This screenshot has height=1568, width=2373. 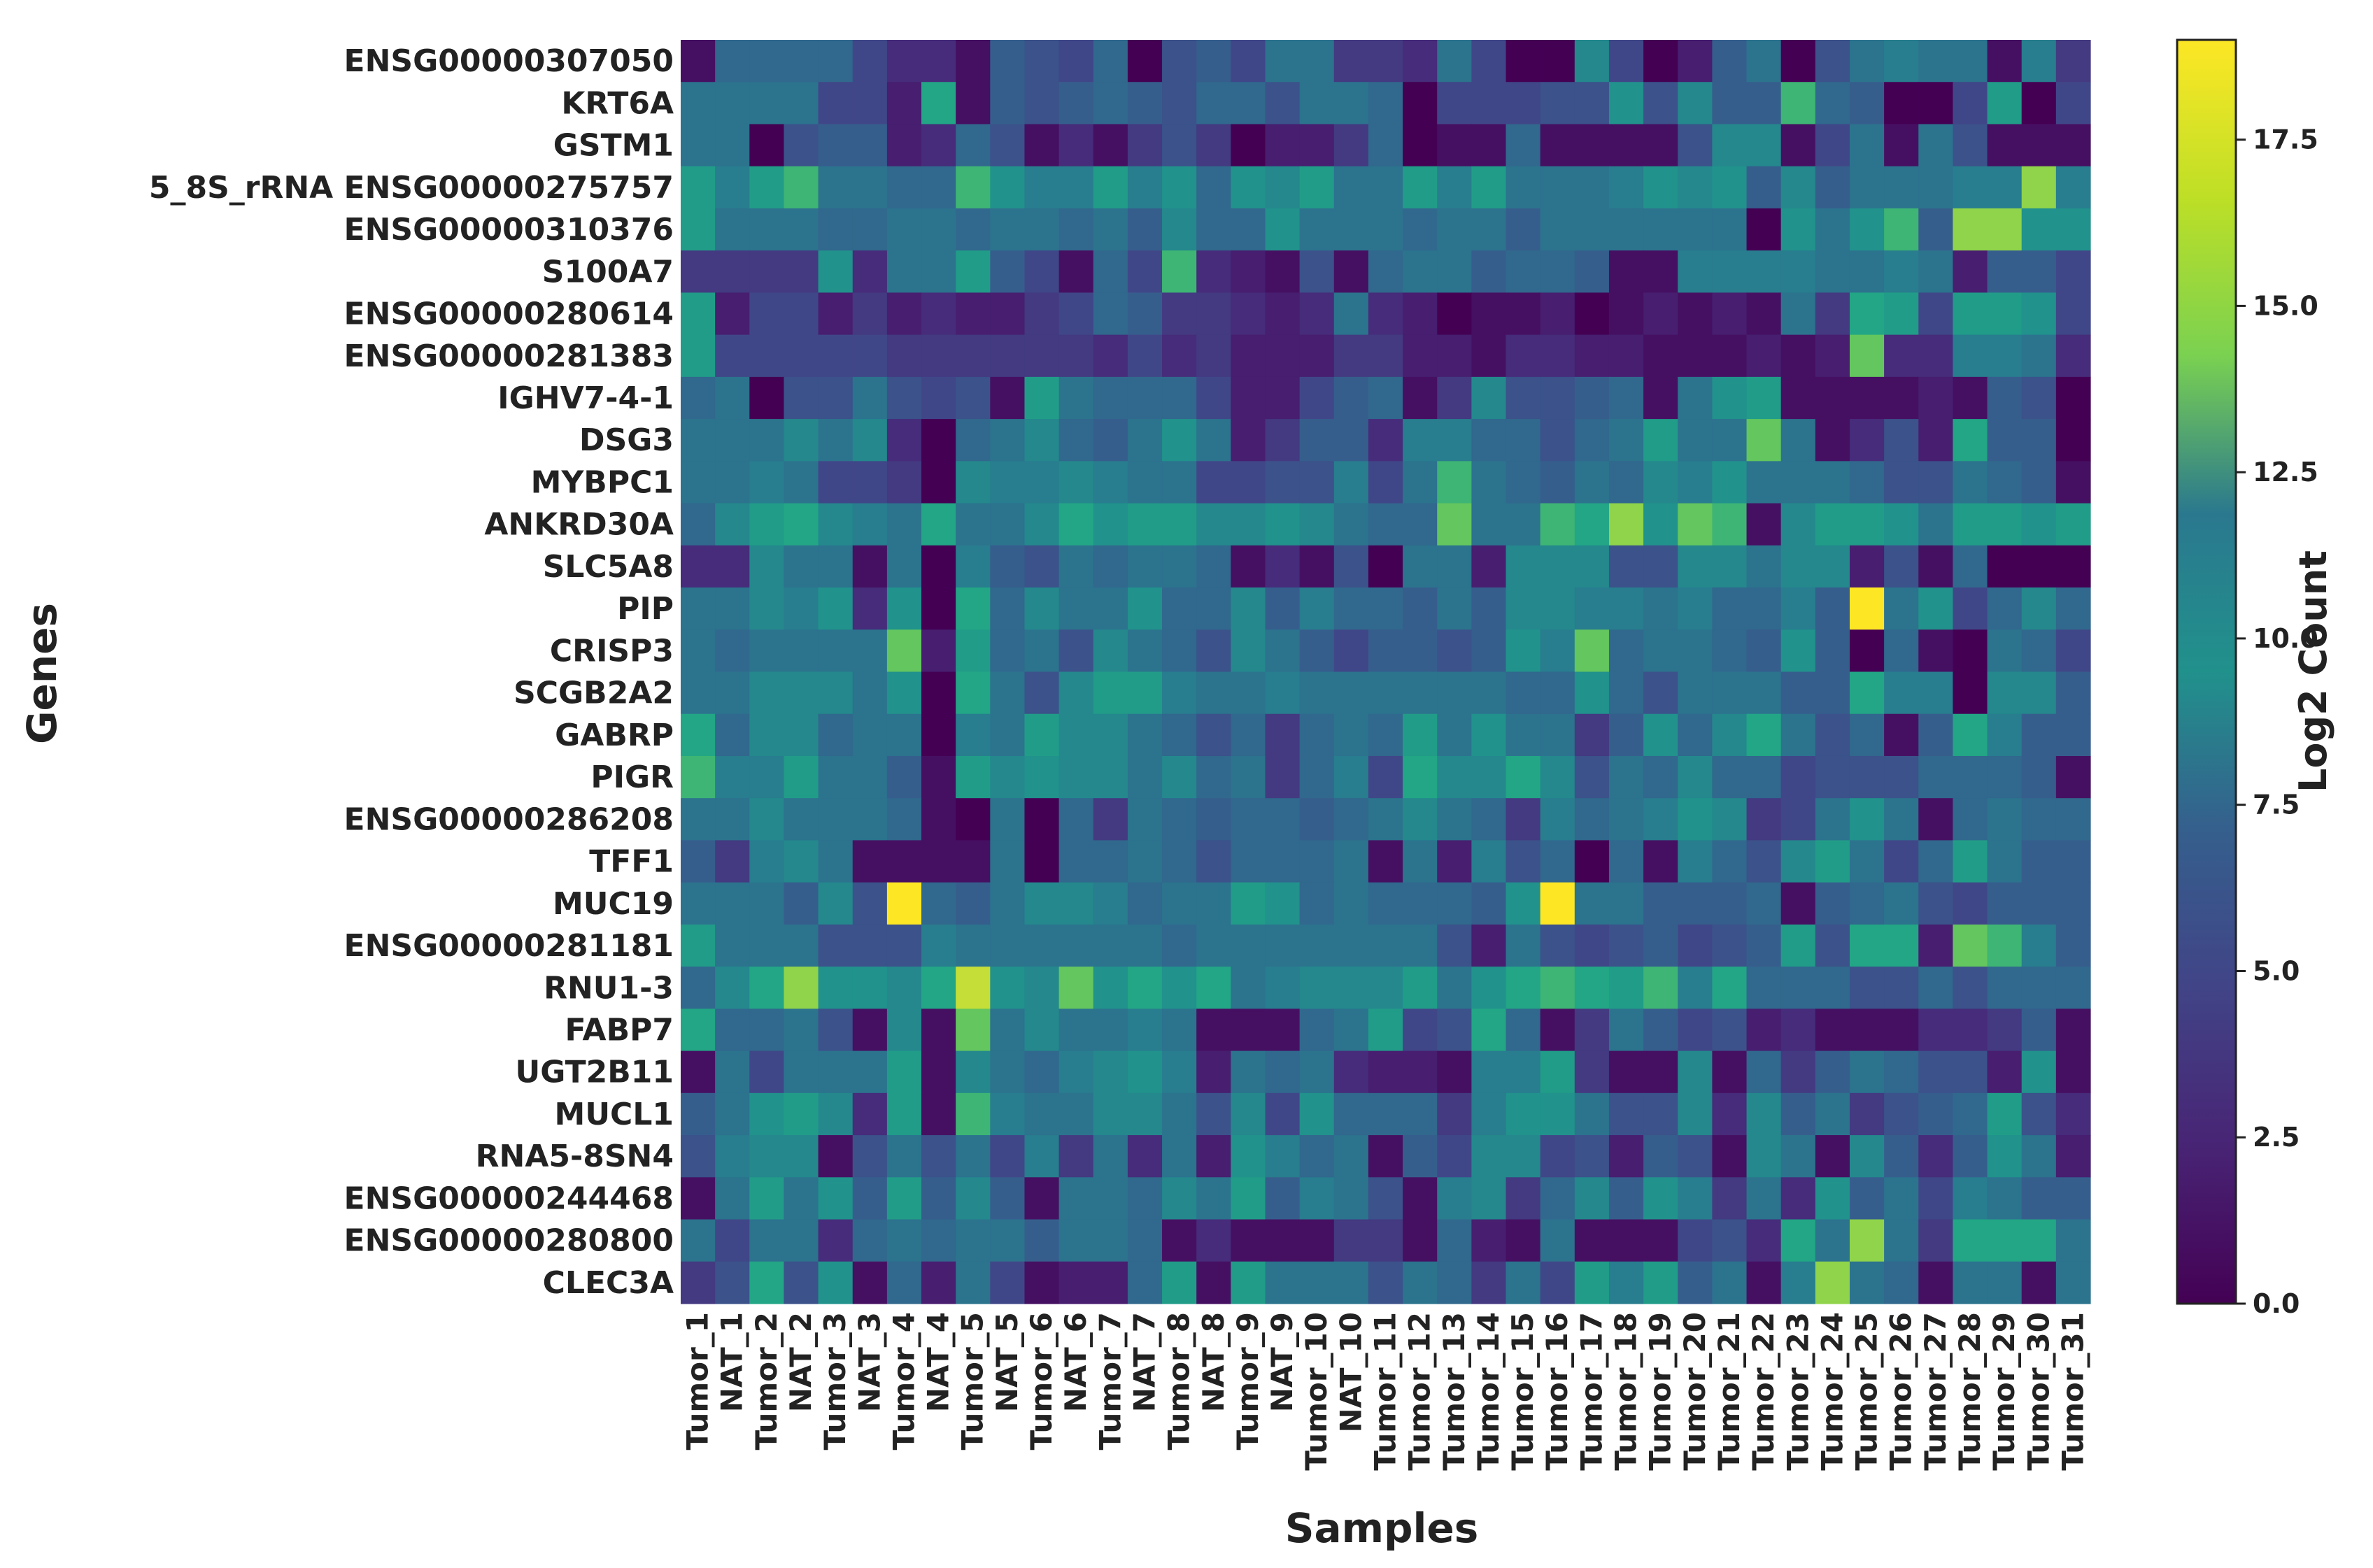 I want to click on row-label: 5_8S_rRNA ENSG00000275757, so click(x=411, y=188).